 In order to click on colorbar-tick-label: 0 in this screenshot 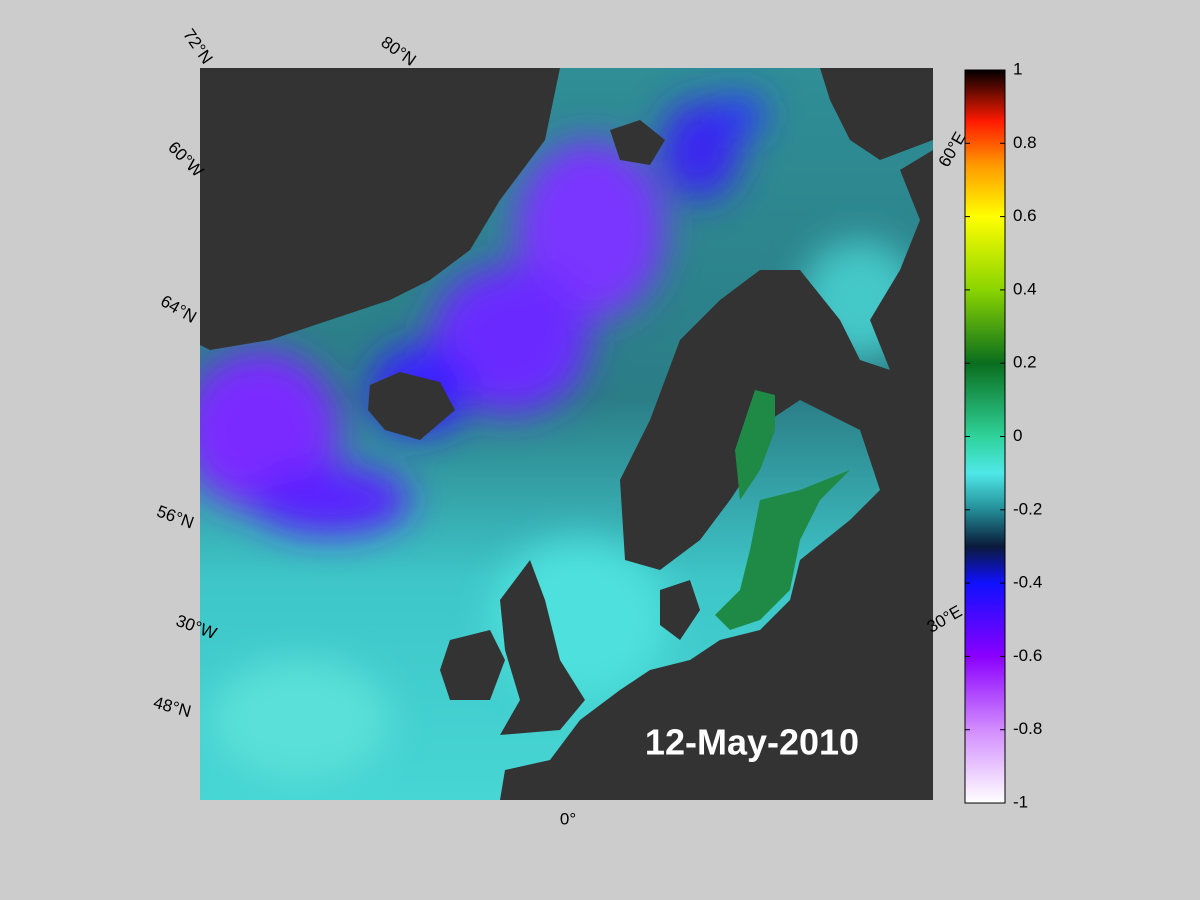, I will do `click(1017, 435)`.